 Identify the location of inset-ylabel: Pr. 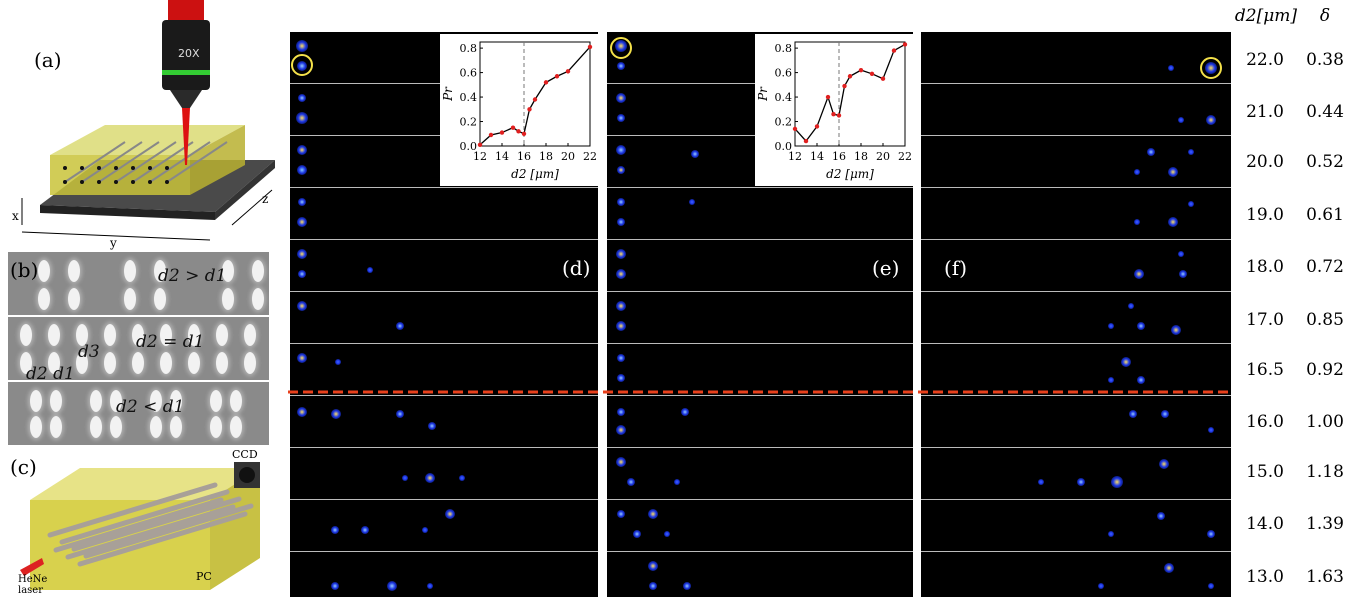
(448, 94).